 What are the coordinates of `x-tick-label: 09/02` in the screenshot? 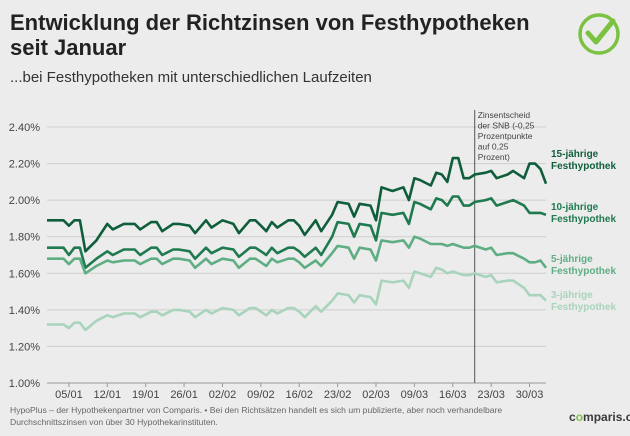 It's located at (261, 395).